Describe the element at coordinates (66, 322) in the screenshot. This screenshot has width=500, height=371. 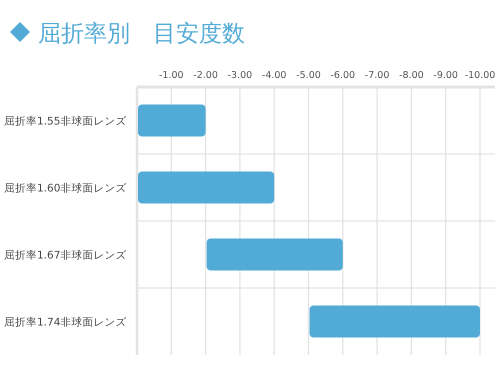
I see `y-tick-label: 屈折率1.74非球面レンズ` at that location.